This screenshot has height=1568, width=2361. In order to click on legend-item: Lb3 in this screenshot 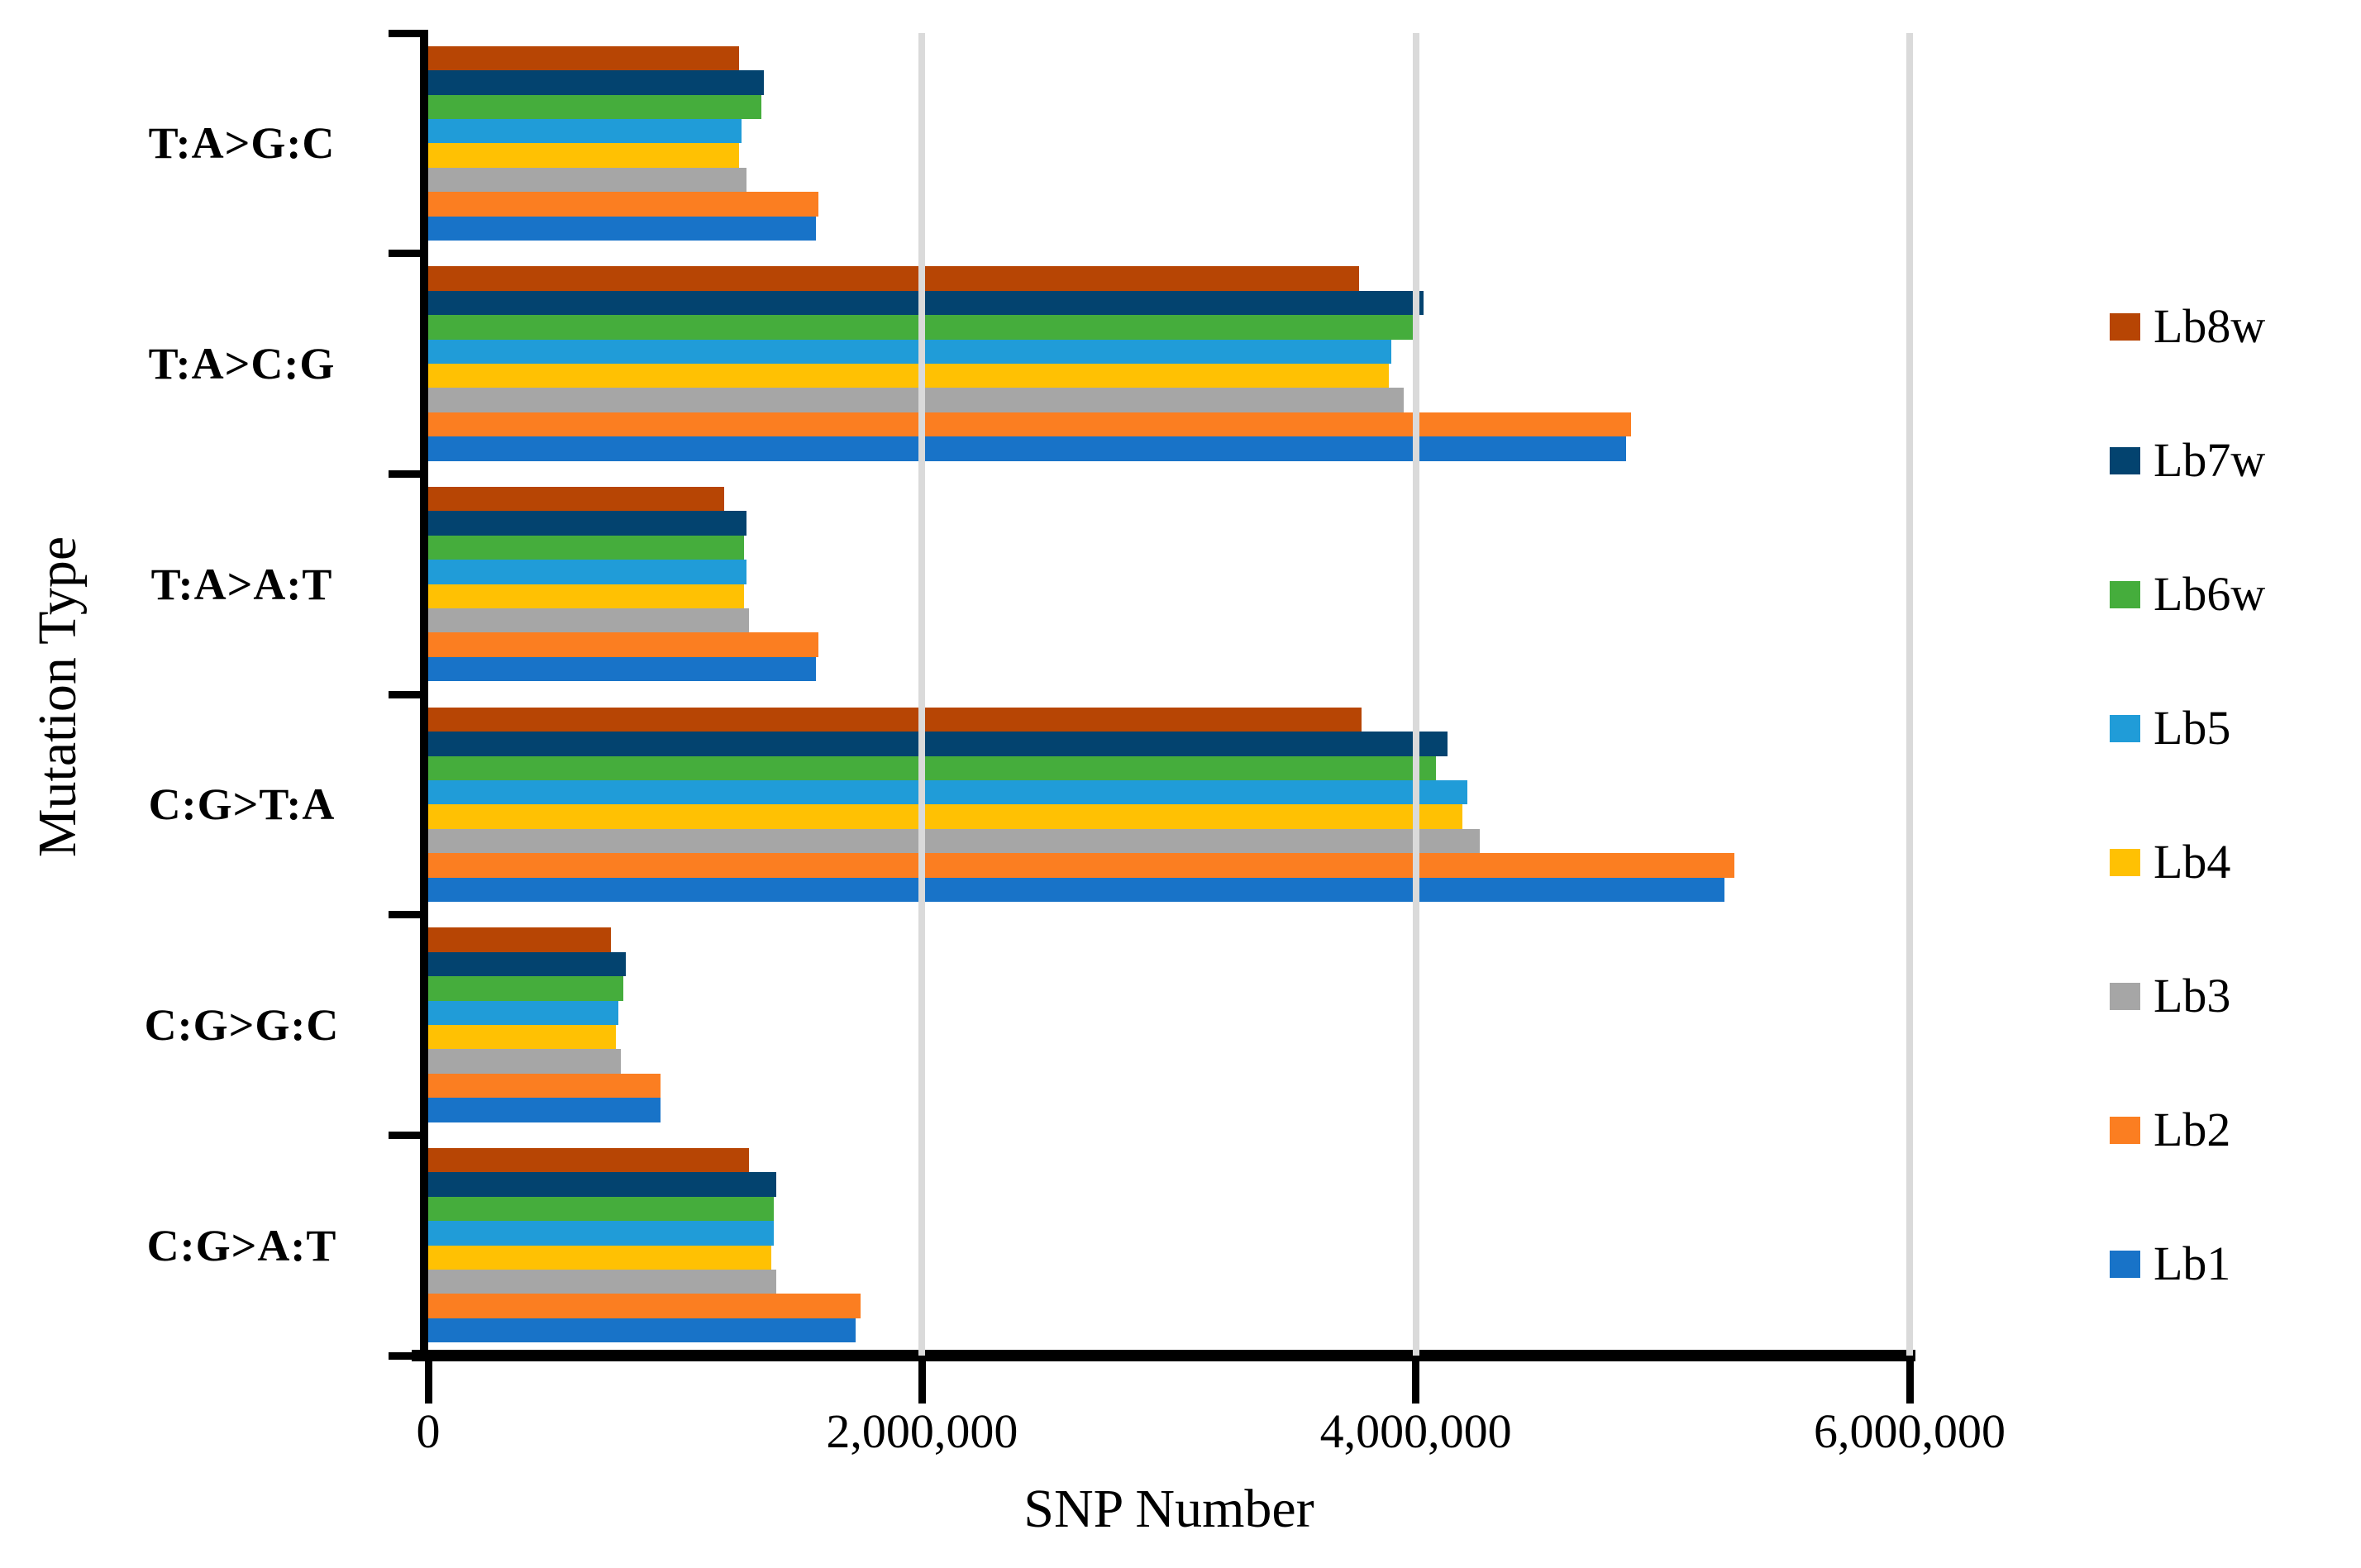, I will do `click(2170, 996)`.